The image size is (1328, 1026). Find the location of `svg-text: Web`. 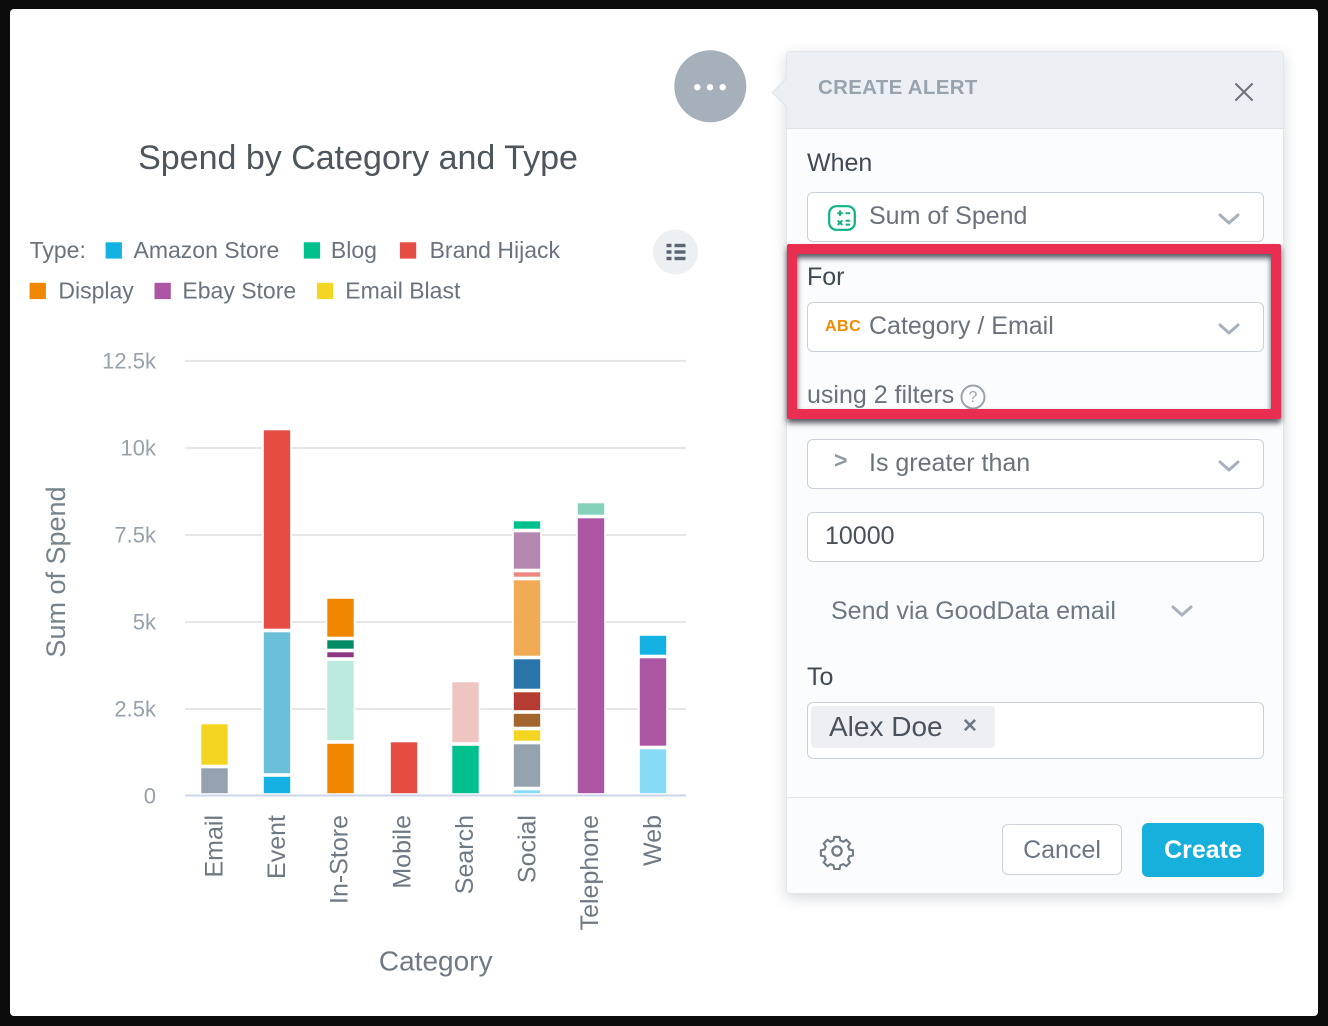

svg-text: Web is located at coordinates (653, 840).